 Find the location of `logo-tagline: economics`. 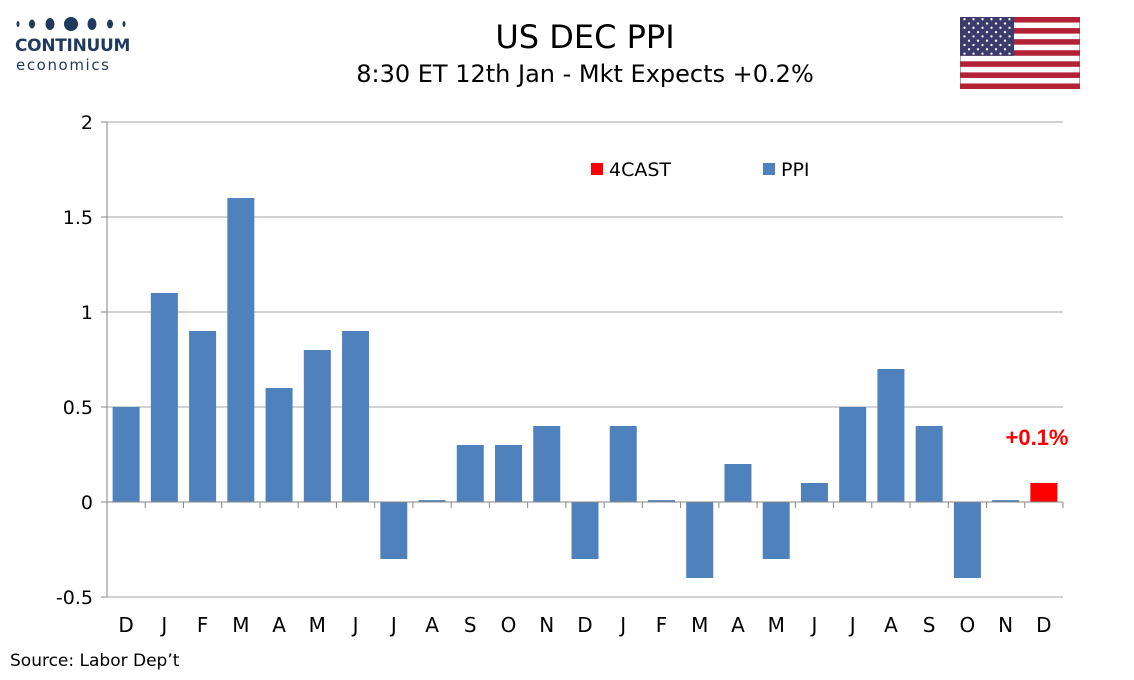

logo-tagline: economics is located at coordinates (63, 65).